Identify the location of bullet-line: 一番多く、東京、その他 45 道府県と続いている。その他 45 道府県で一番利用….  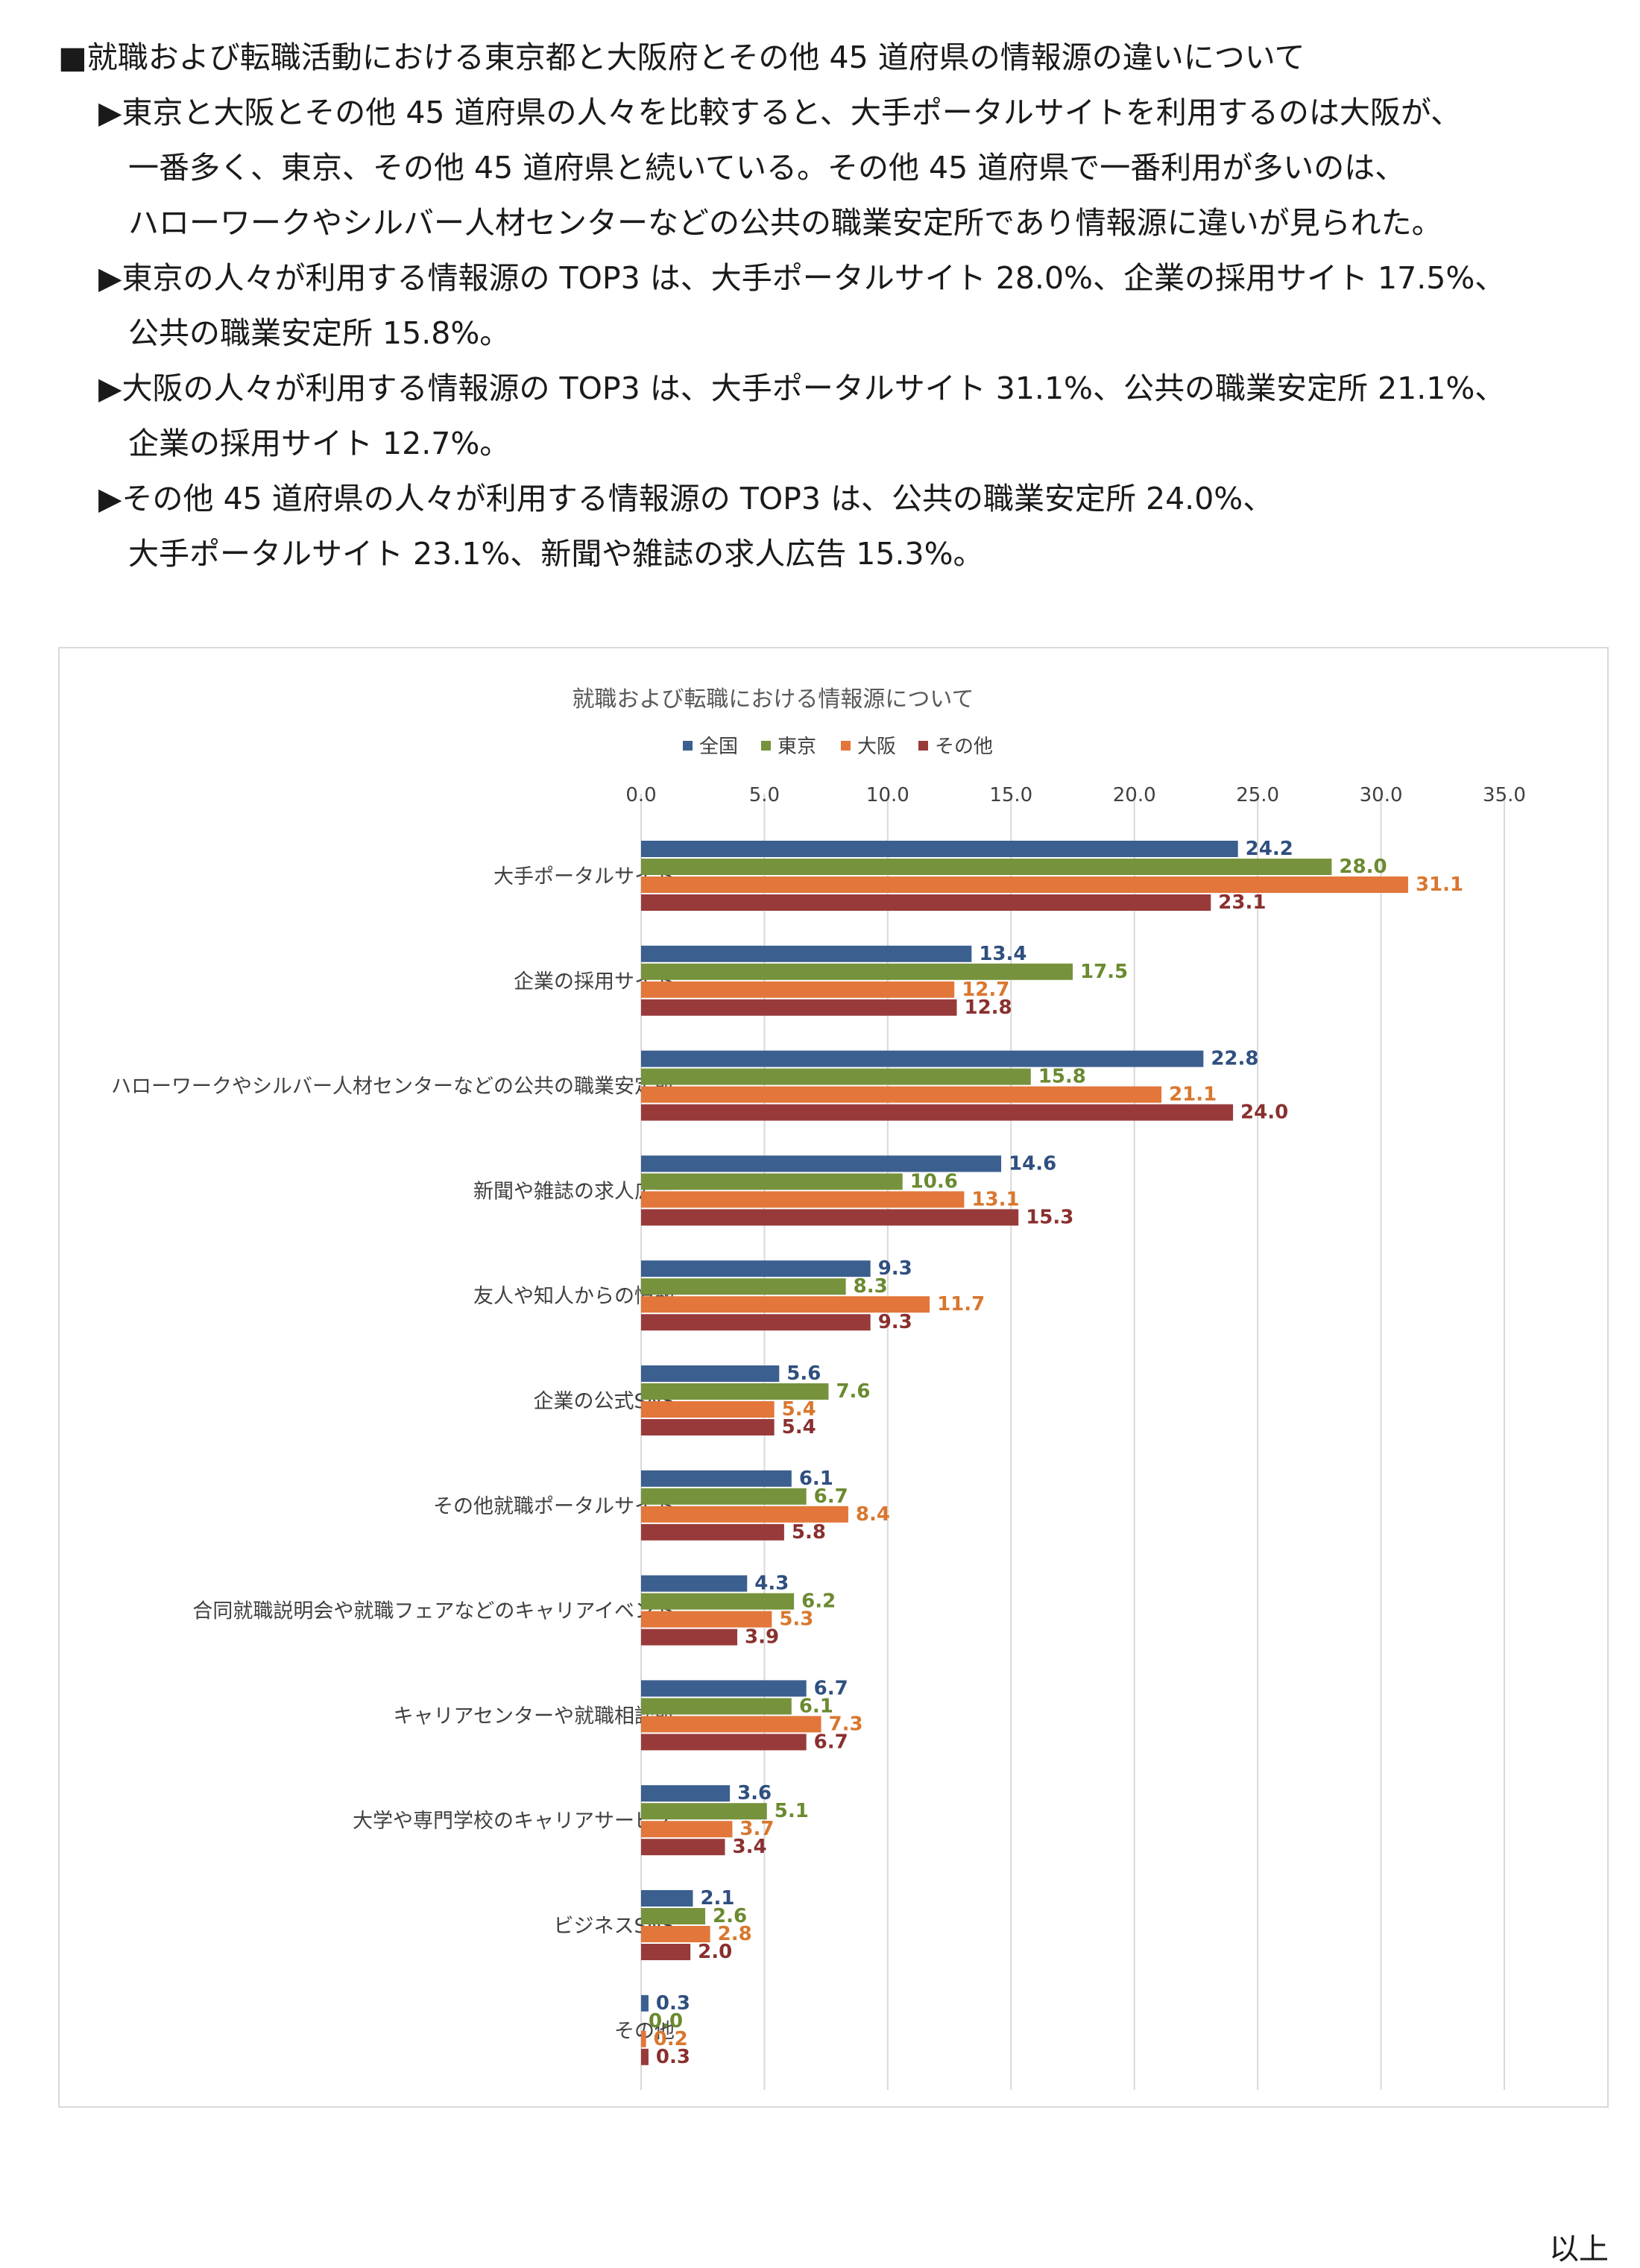
(767, 168).